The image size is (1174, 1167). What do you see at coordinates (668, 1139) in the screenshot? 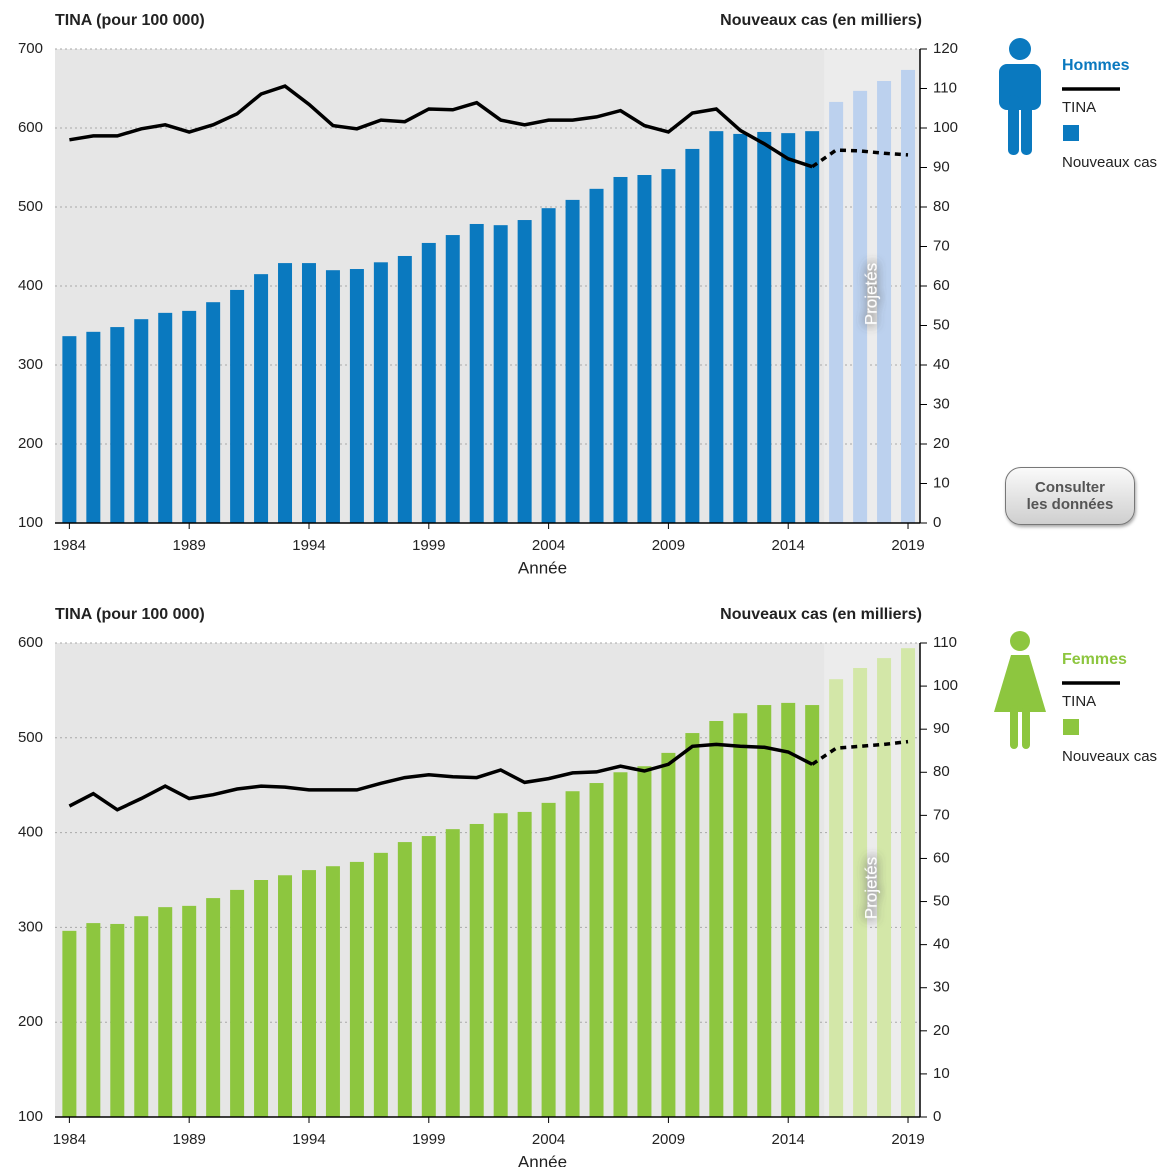
I see `x-tick-label: 2009` at bounding box center [668, 1139].